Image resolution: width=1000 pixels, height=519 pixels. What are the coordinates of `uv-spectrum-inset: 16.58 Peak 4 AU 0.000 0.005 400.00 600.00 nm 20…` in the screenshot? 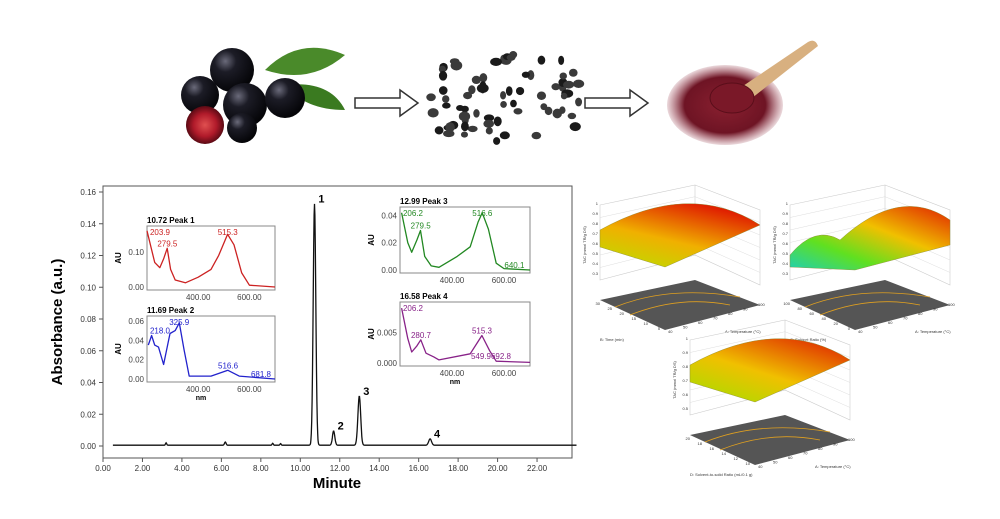 It's located at (449, 339).